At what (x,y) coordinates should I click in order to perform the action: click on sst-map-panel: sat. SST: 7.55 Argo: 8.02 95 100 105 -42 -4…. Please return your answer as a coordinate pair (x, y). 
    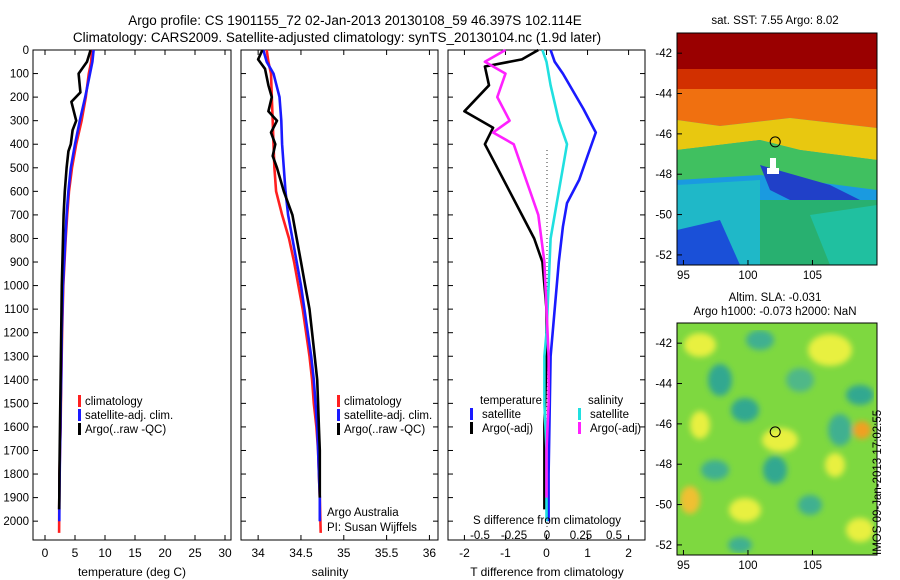
    Looking at the image, I should click on (766, 148).